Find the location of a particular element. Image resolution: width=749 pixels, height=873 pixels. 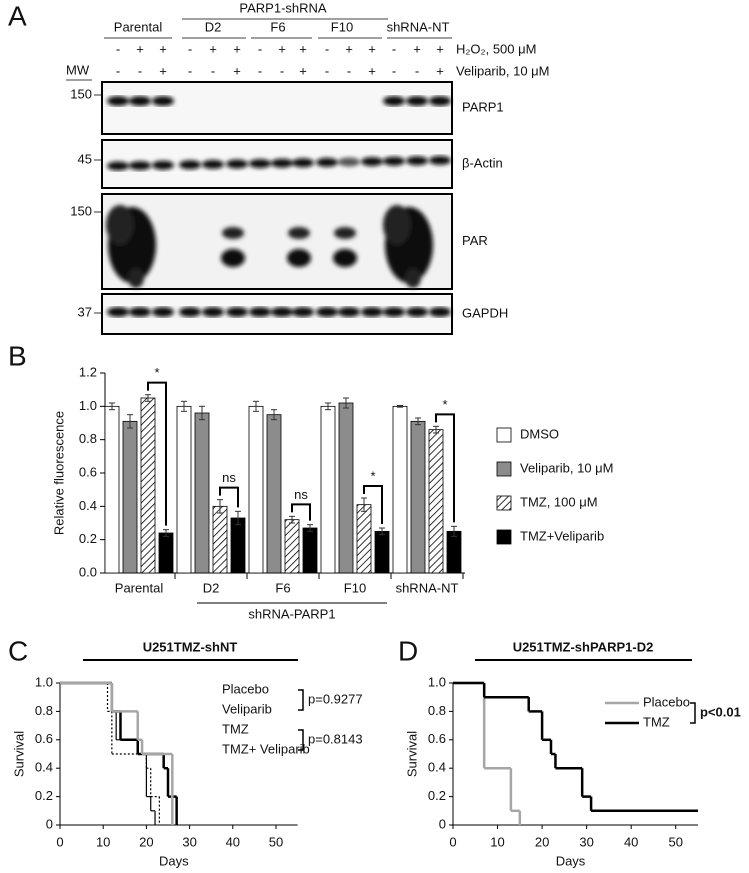

legend-label: TMZ+Veliparib is located at coordinates (562, 535).